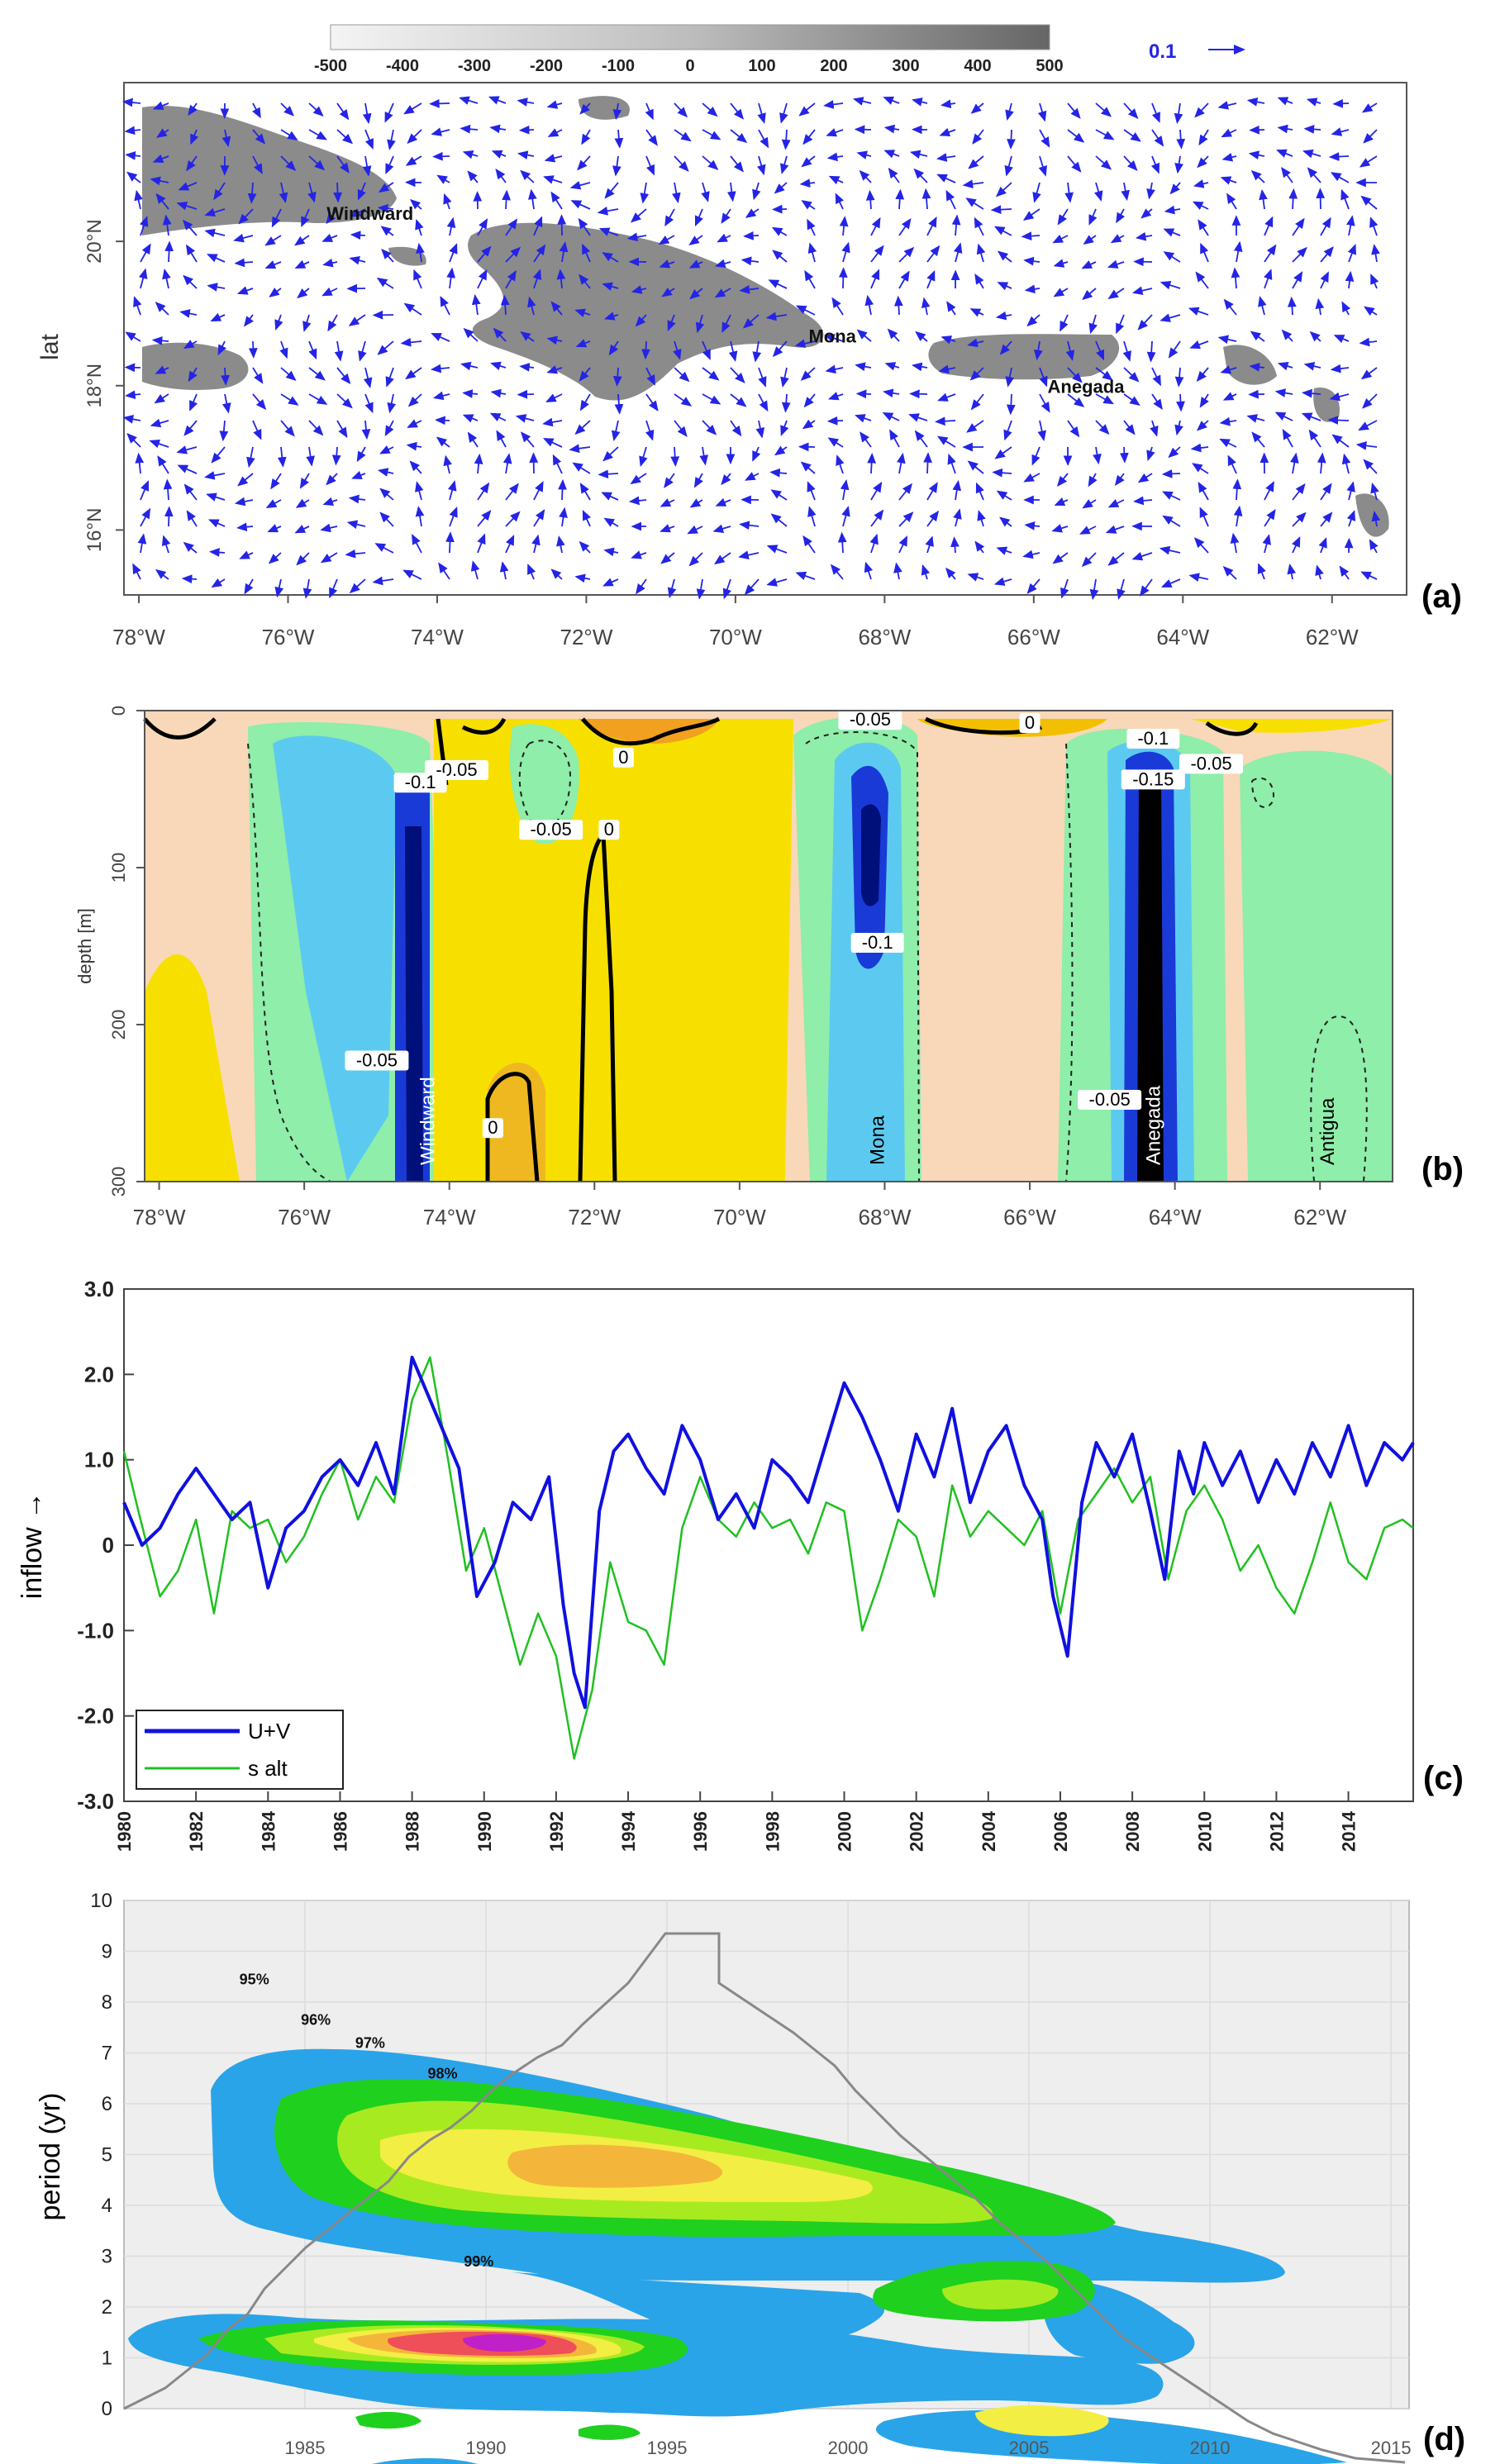 The height and width of the screenshot is (2464, 1500). I want to click on y-tick-label: 6, so click(107, 2104).